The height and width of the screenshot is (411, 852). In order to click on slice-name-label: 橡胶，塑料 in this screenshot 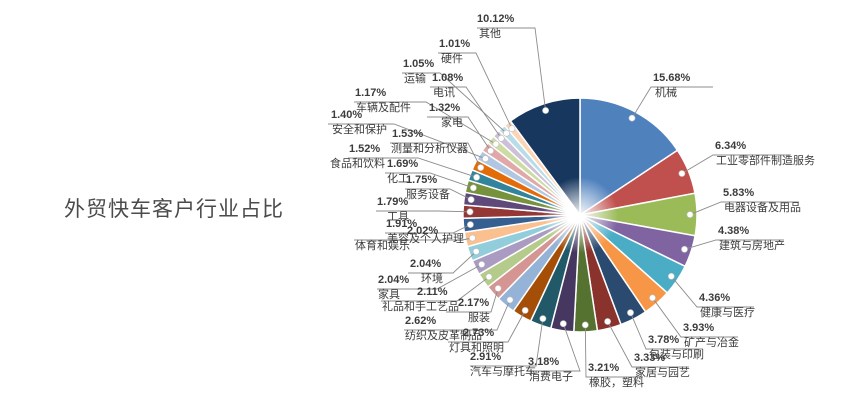, I will do `click(616, 382)`.